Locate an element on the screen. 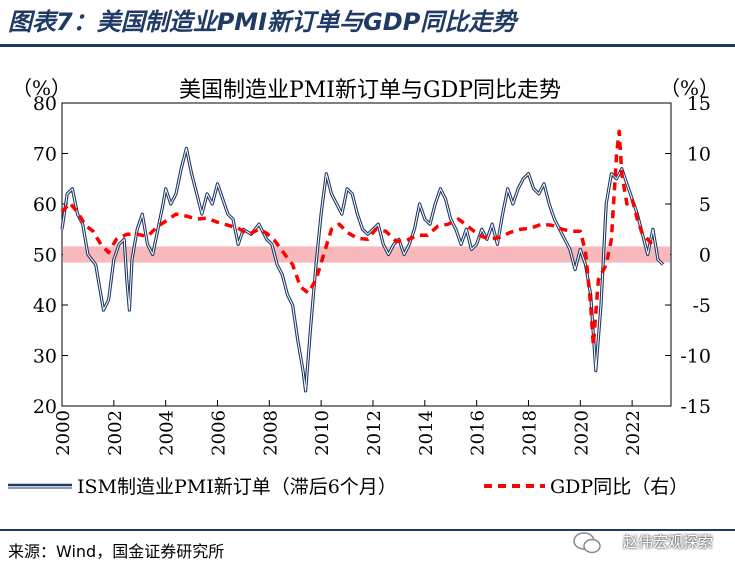 This screenshot has width=735, height=569. right-tick-label: -10 is located at coordinates (695, 357).